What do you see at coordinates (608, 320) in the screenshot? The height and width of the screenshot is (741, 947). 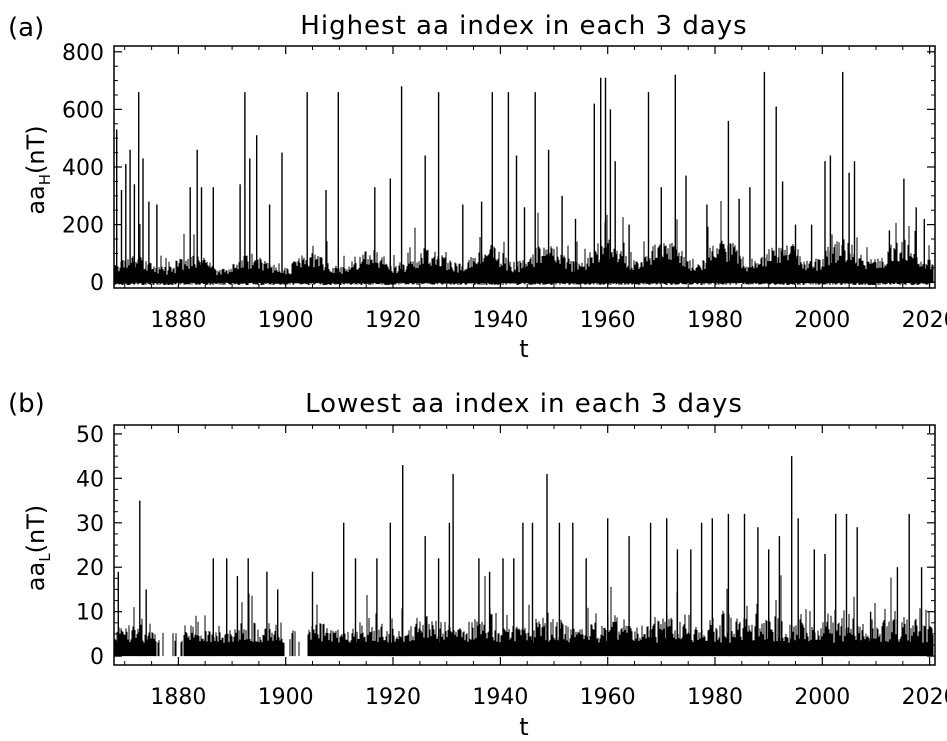 I see `panel-a-xtick-label-1960: 1960` at bounding box center [608, 320].